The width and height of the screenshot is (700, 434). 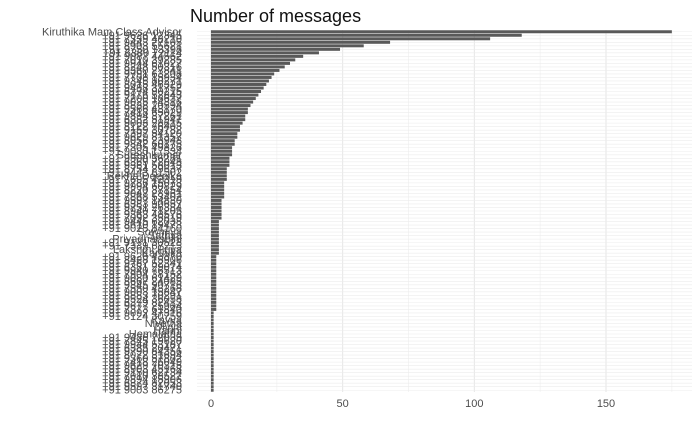 I want to click on y-tick-label: +91 9894 37261, so click(x=142, y=117).